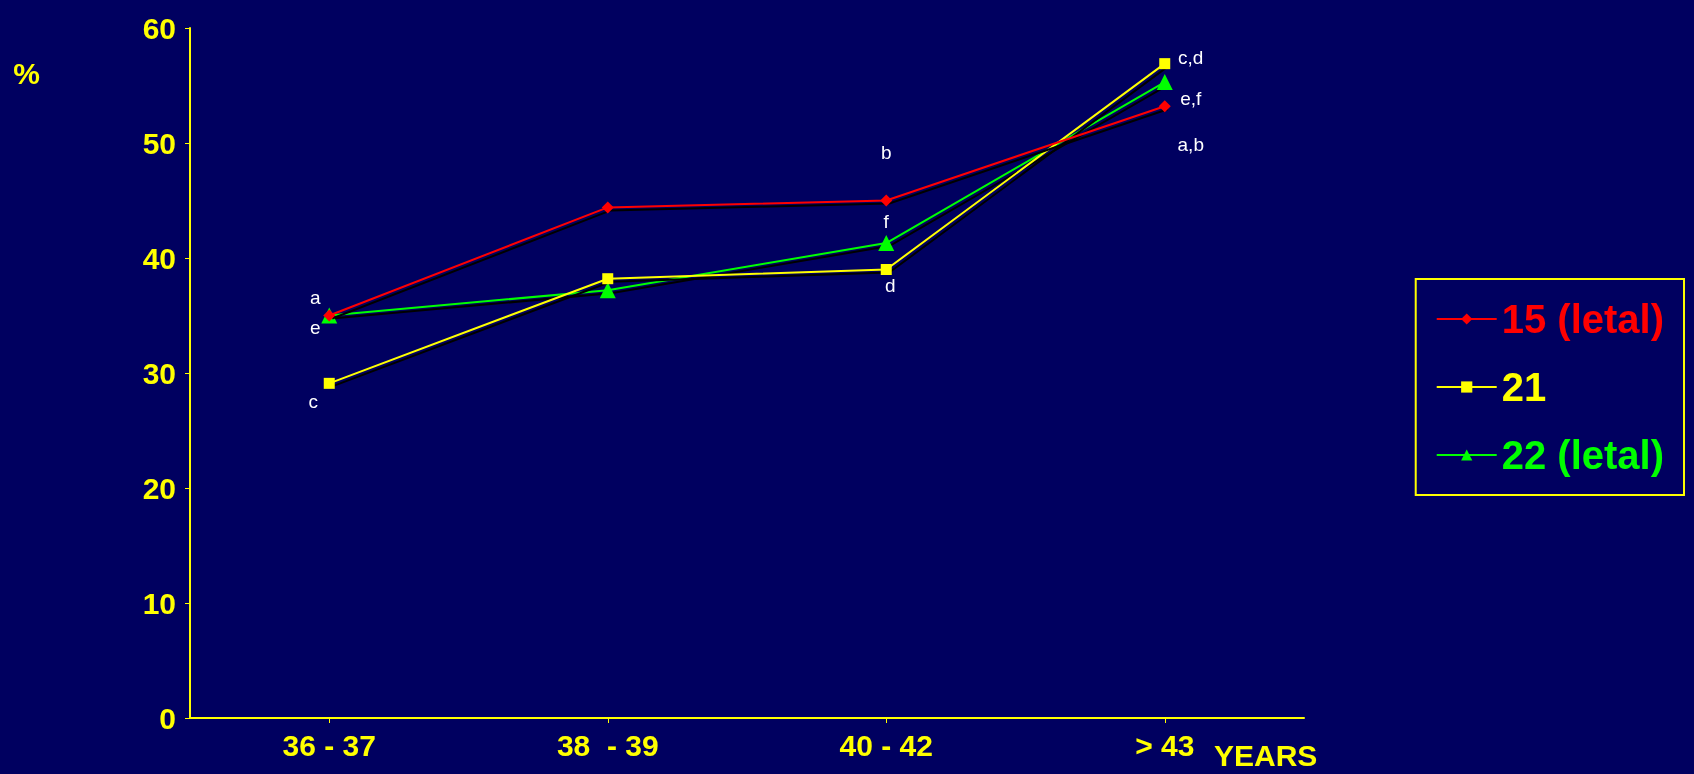 The height and width of the screenshot is (774, 1694). Describe the element at coordinates (167, 718) in the screenshot. I see `y-tick-label: 0` at that location.